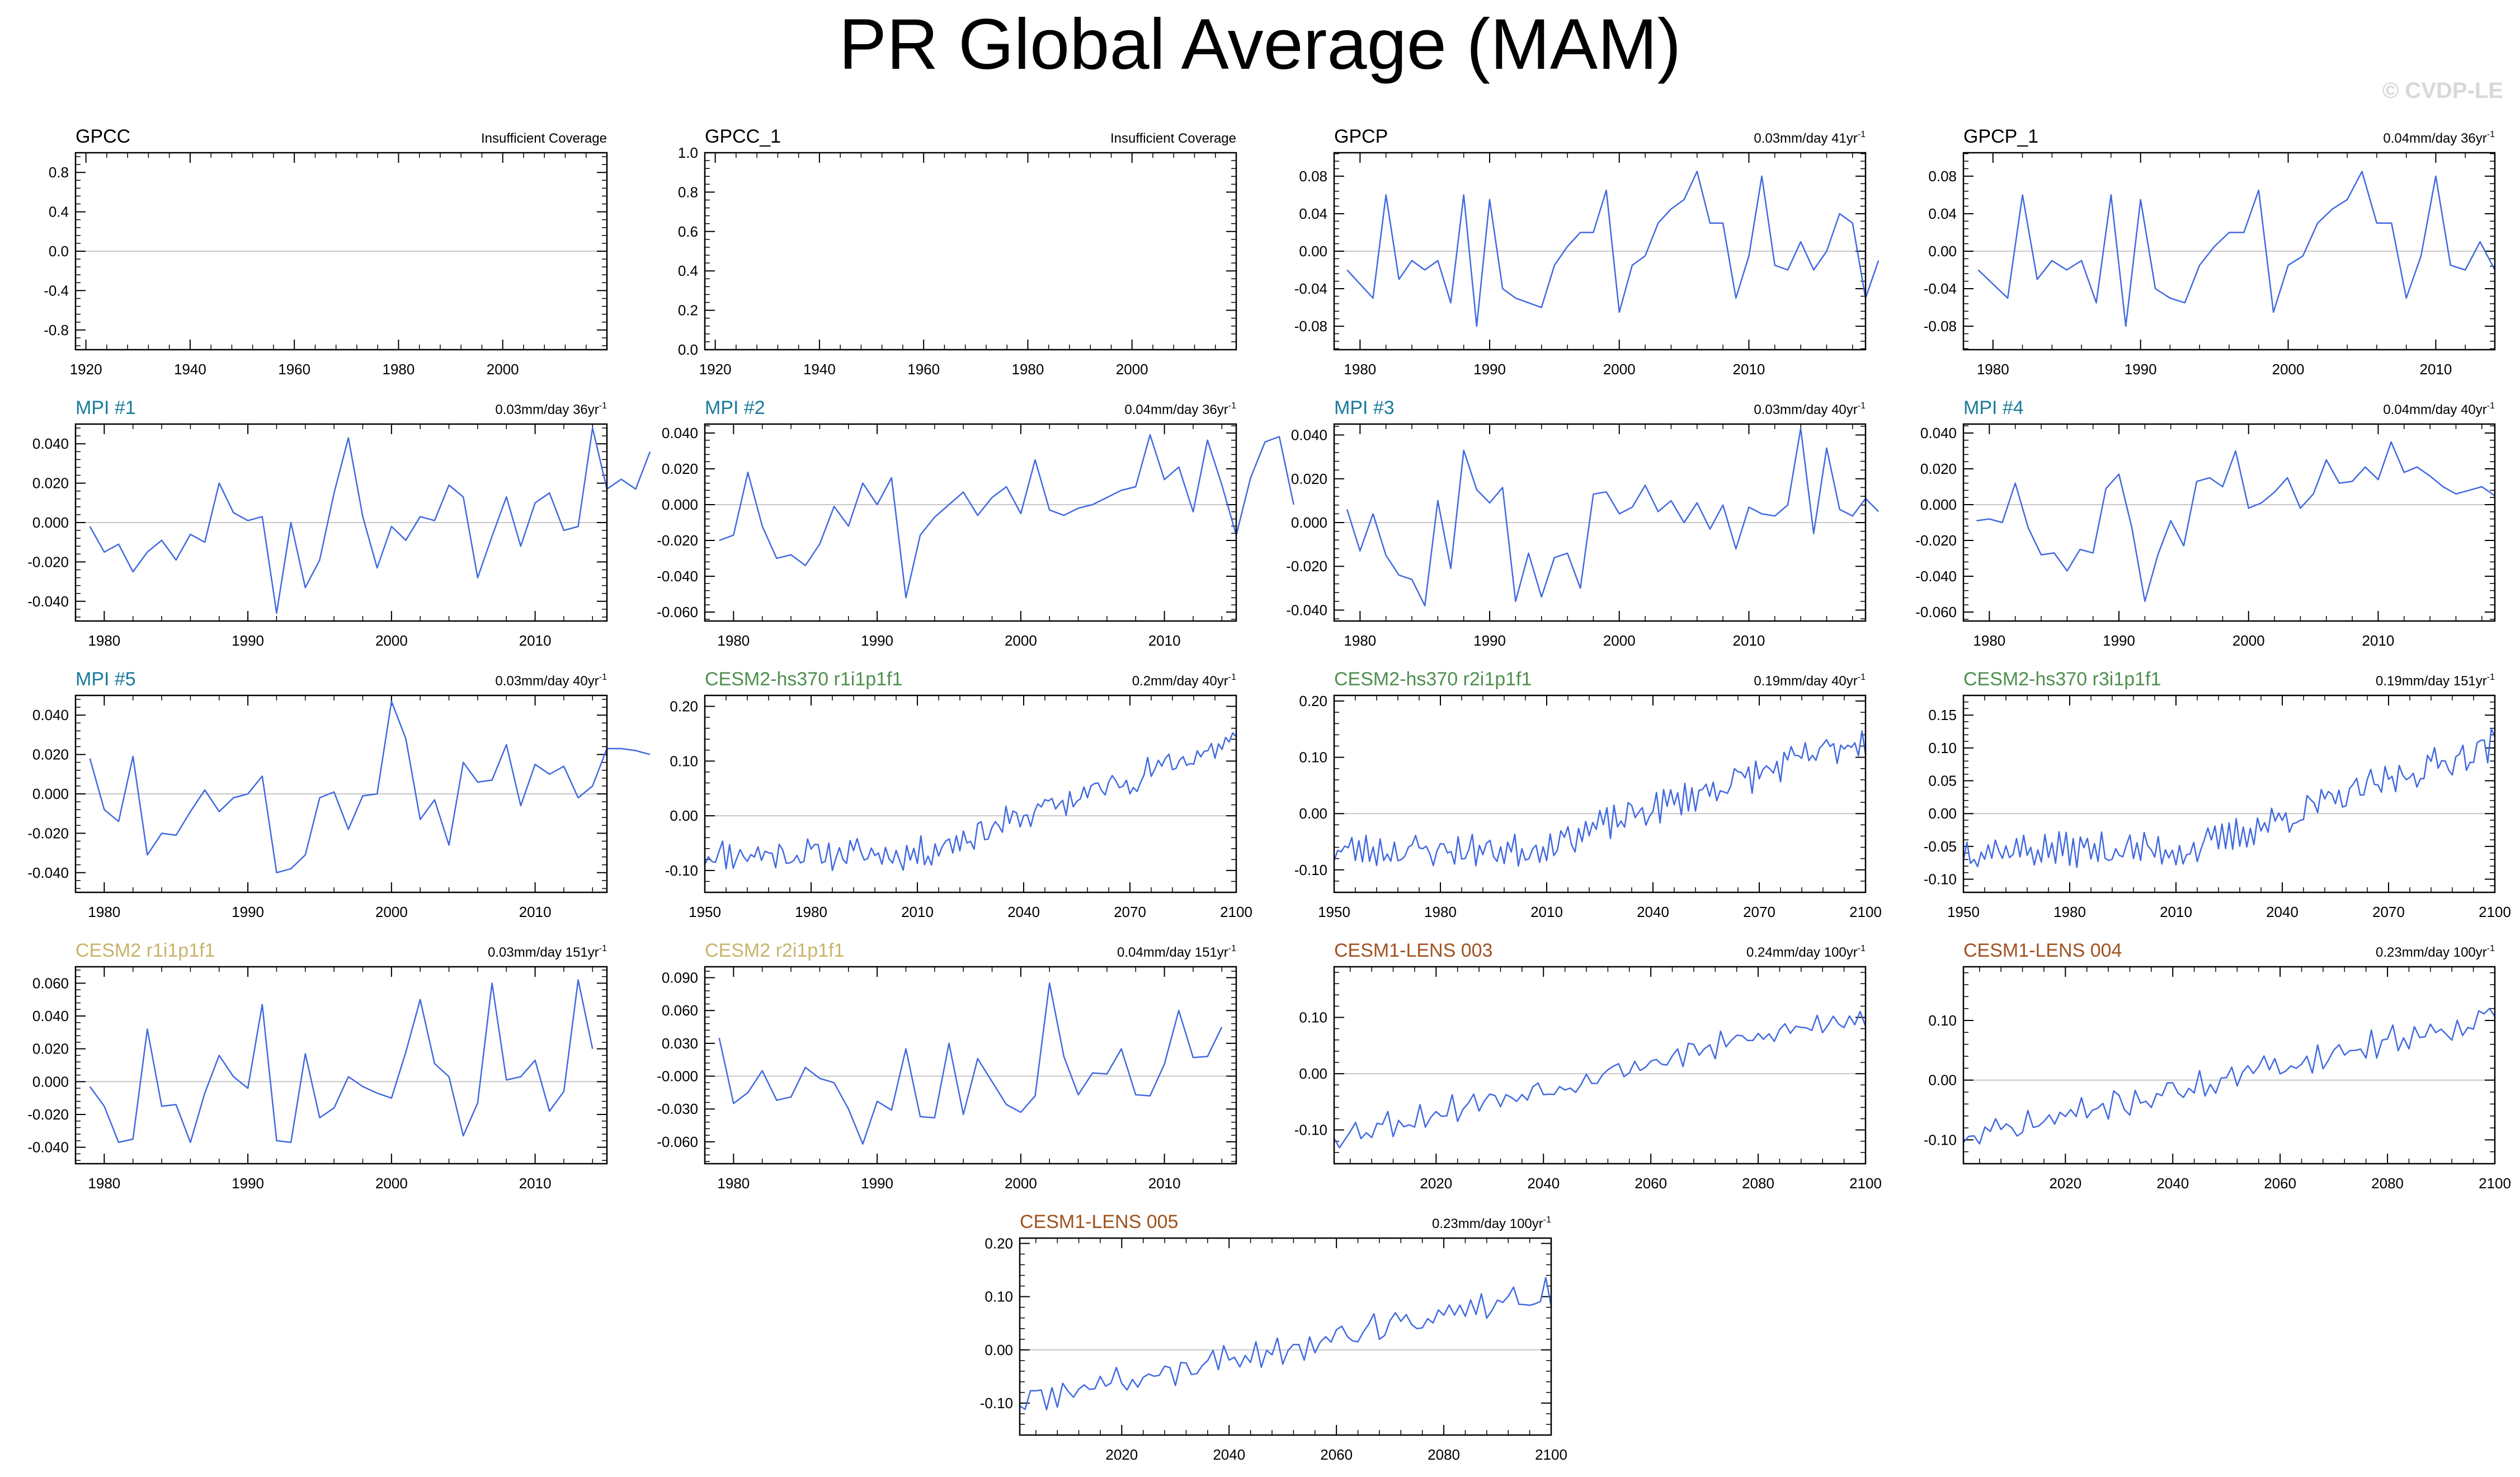 The height and width of the screenshot is (1477, 2520). Describe the element at coordinates (2439, 409) in the screenshot. I see `panel-stat: 0.04mm/day 40yr-1` at that location.